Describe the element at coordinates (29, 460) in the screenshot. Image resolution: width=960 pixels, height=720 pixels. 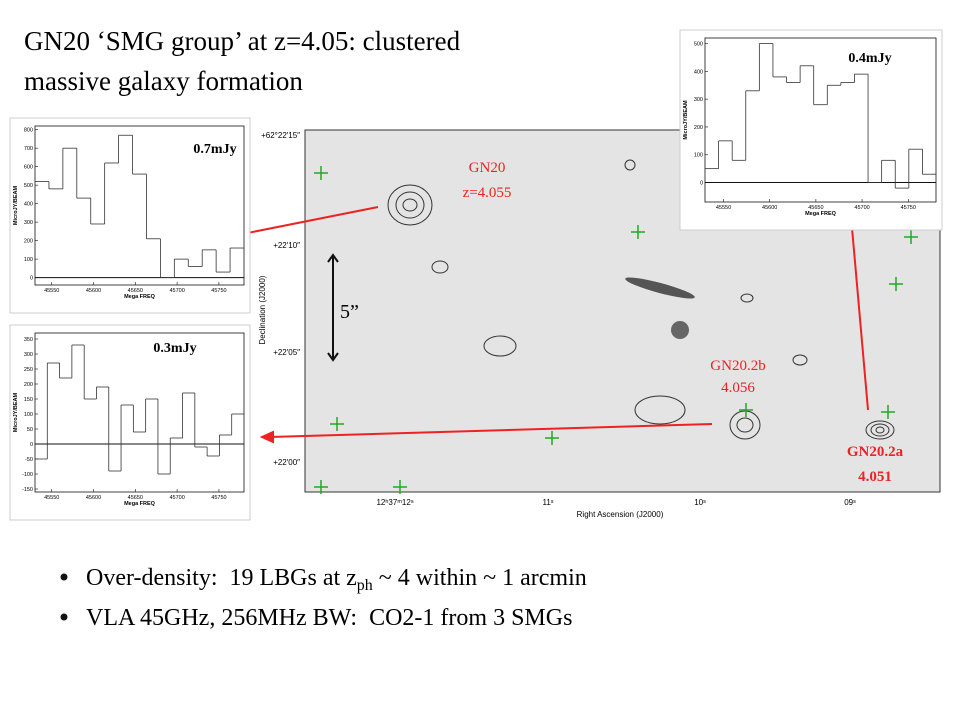
I see `y-tick-label: -50` at that location.